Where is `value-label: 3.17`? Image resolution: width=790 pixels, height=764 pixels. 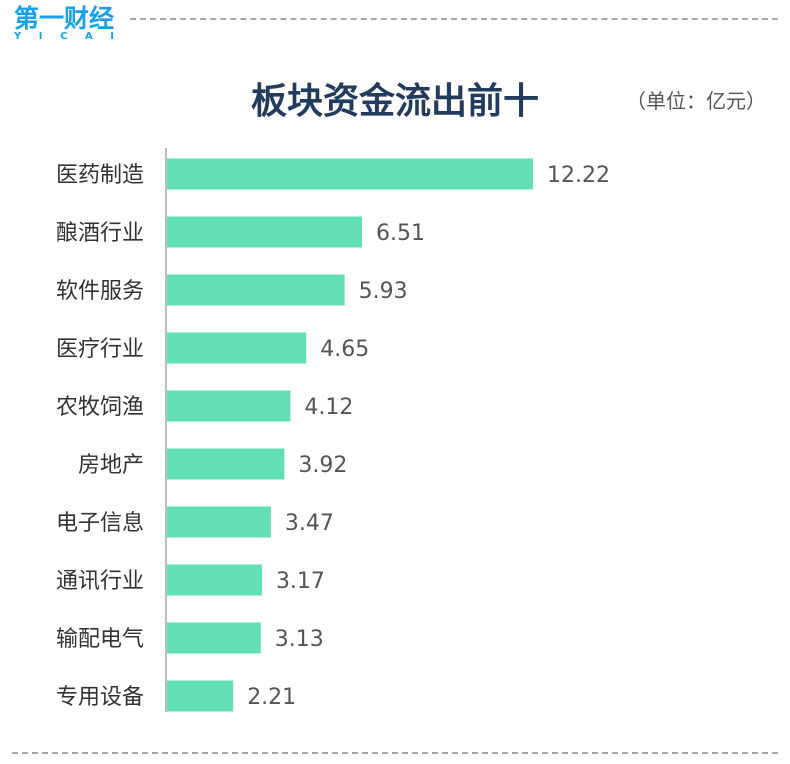
value-label: 3.17 is located at coordinates (300, 581).